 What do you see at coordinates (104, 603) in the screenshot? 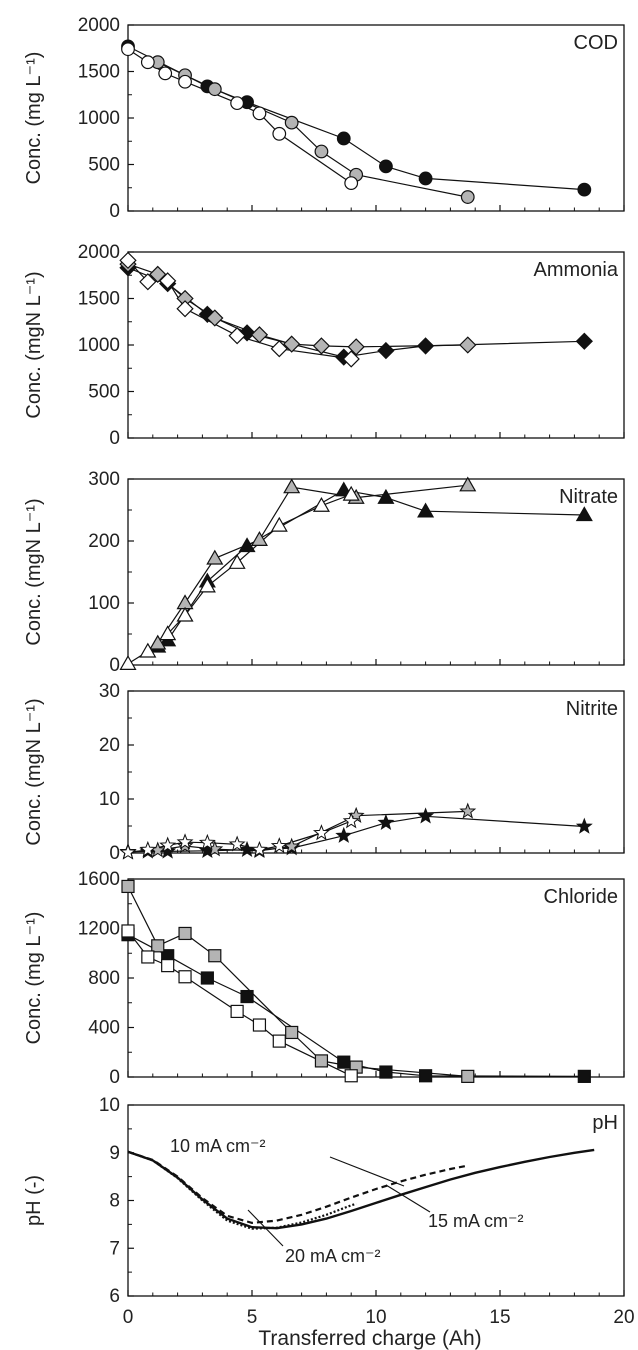
I see `y-tick-label: 100` at bounding box center [104, 603].